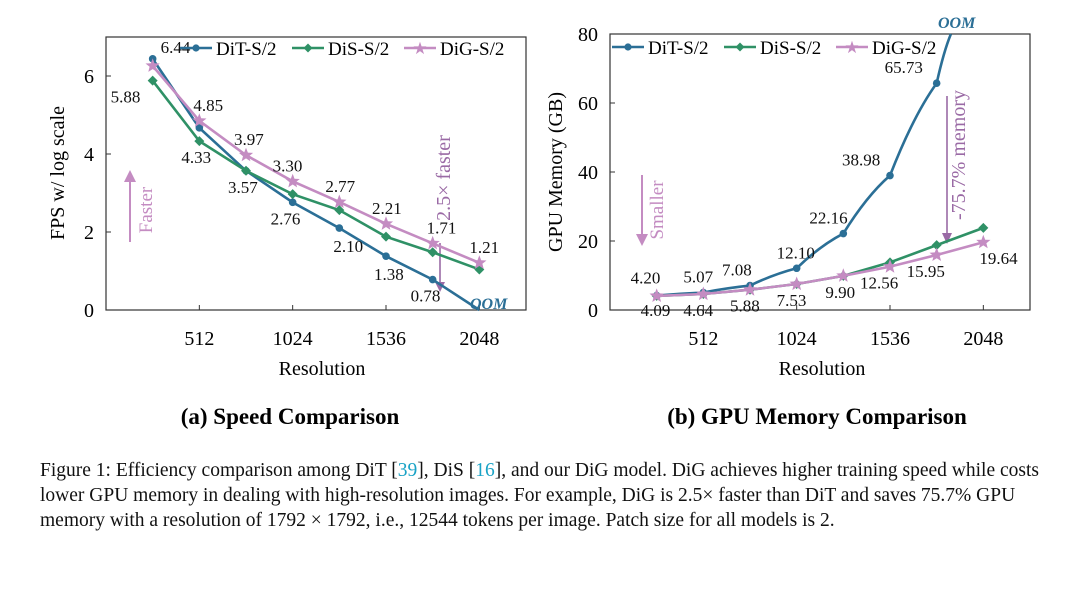  Describe the element at coordinates (817, 416) in the screenshot. I see `subcaption-b: (b) GPU Memory Comparison` at that location.